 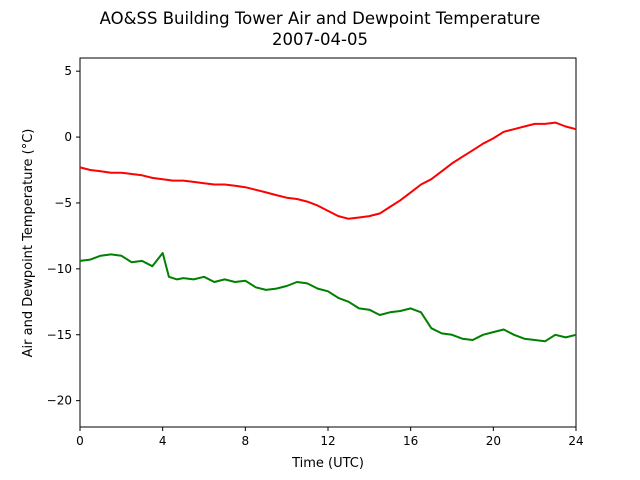 I want to click on y-tick-label: 5, so click(x=68, y=71).